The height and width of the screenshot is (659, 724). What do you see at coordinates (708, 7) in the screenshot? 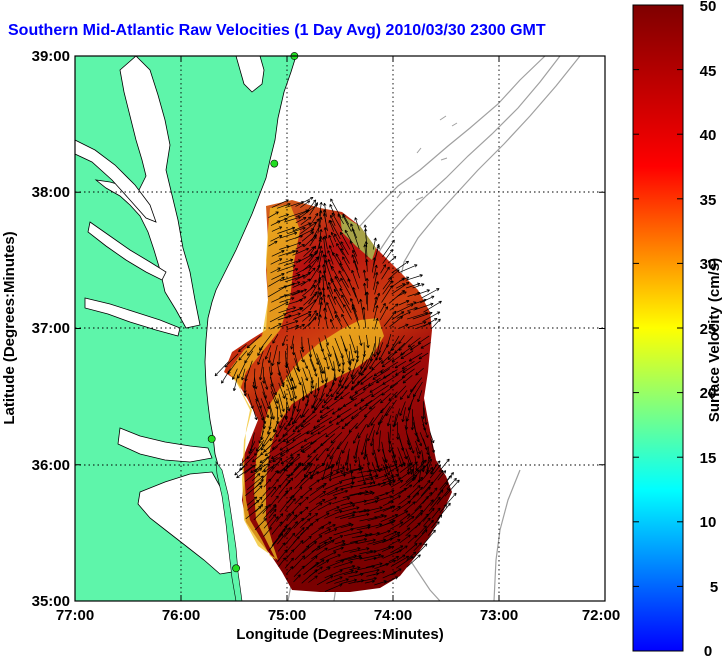
I see `colorbar-tick-label: 50` at bounding box center [708, 7].